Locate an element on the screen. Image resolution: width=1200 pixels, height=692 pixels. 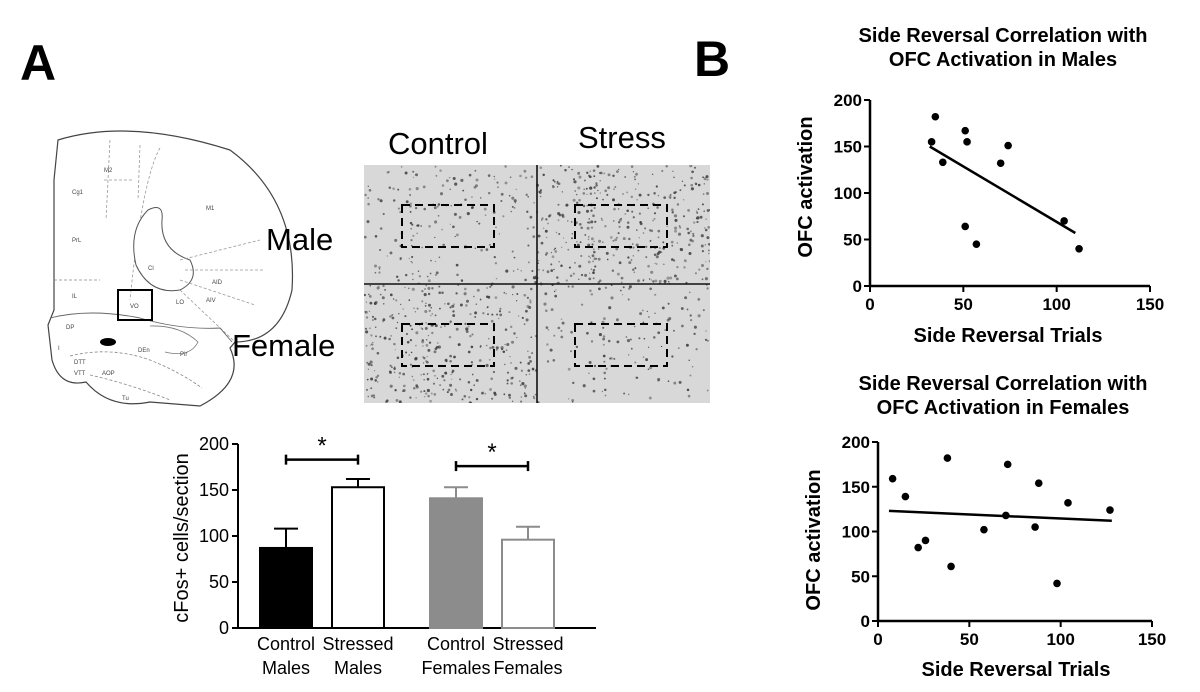
males-y-tick-label-3: 150 is located at coordinates (848, 147).